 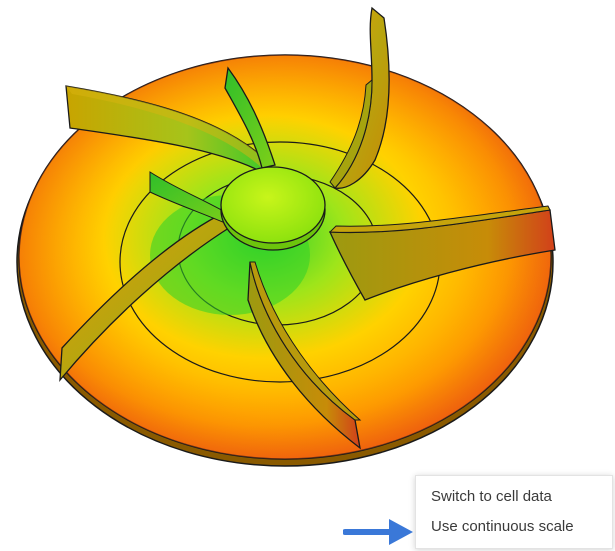 I want to click on context-menu: Switch to cell data Use continuous scale, so click(x=514, y=512).